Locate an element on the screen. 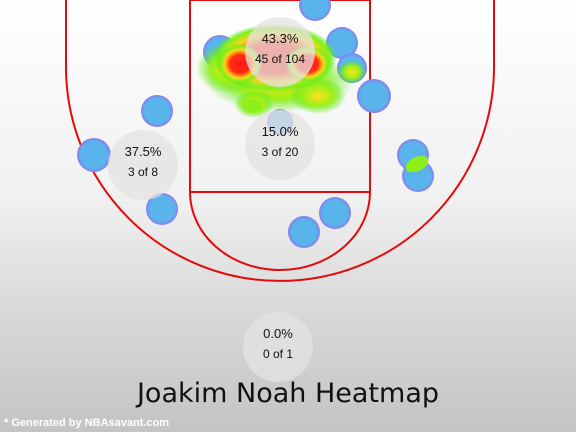 The image size is (576, 432). zone-made-attempts: 3 of 20 is located at coordinates (280, 152).